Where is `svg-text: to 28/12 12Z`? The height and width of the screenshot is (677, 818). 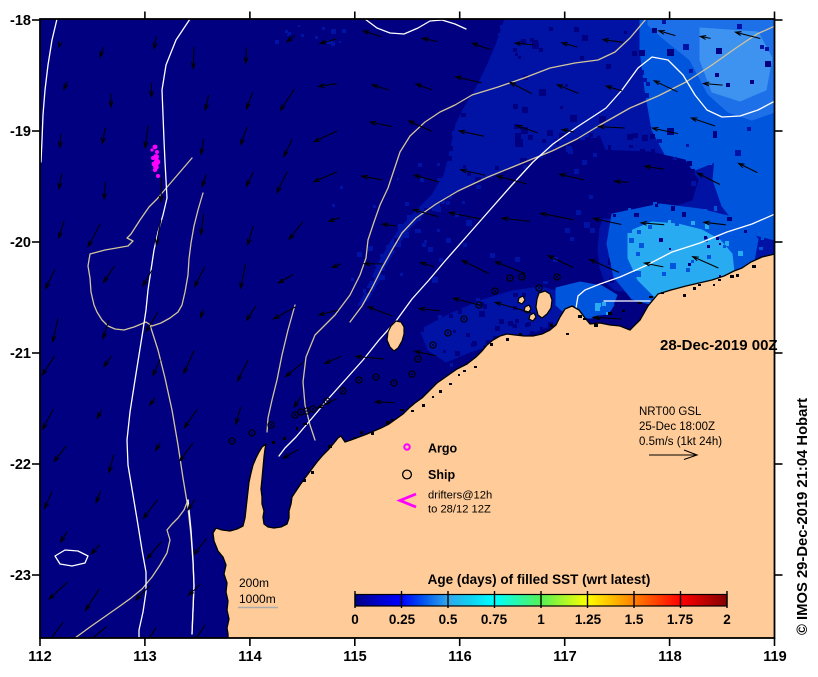 svg-text: to 28/12 12Z is located at coordinates (459, 510).